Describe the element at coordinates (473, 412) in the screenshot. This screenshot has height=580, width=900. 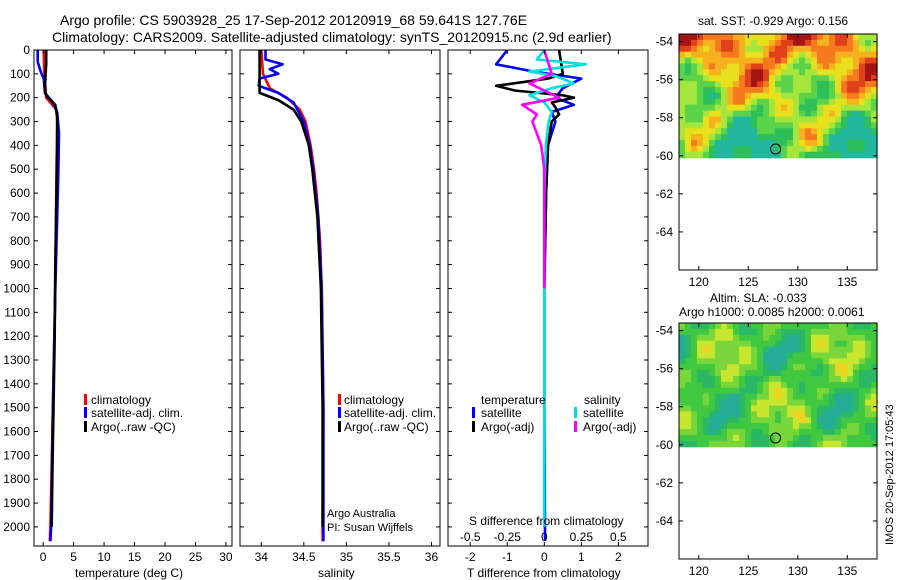
I see `legend-swatch-t-satellite` at that location.